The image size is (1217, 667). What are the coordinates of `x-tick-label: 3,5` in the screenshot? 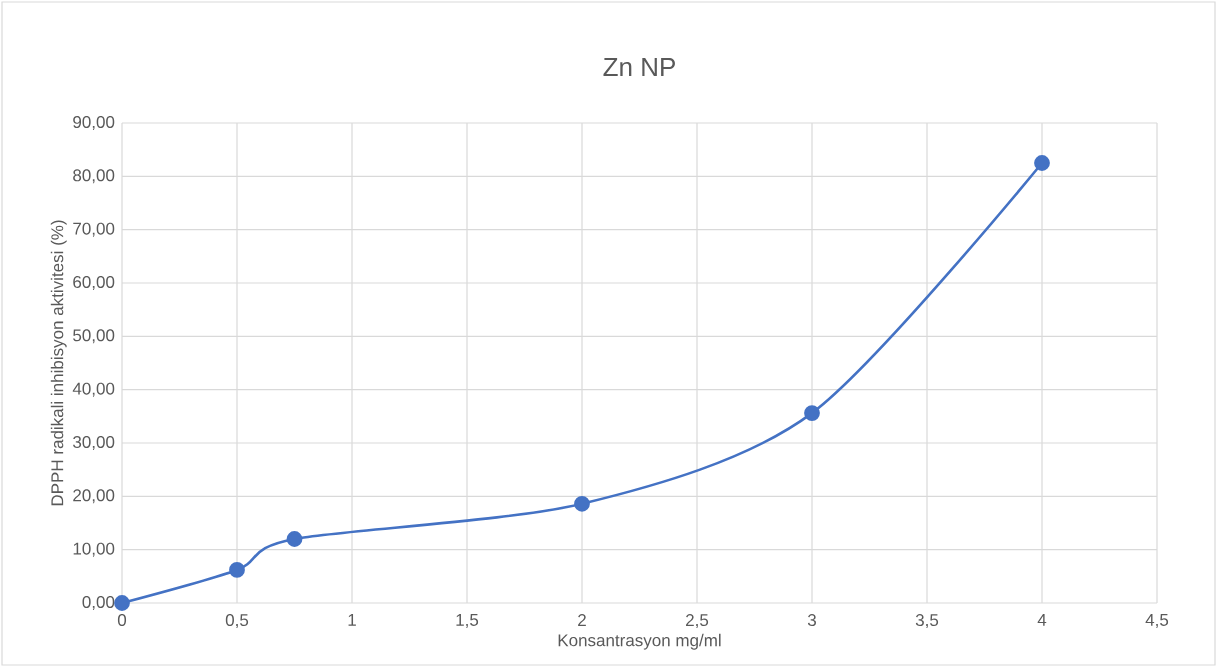 It's located at (927, 621).